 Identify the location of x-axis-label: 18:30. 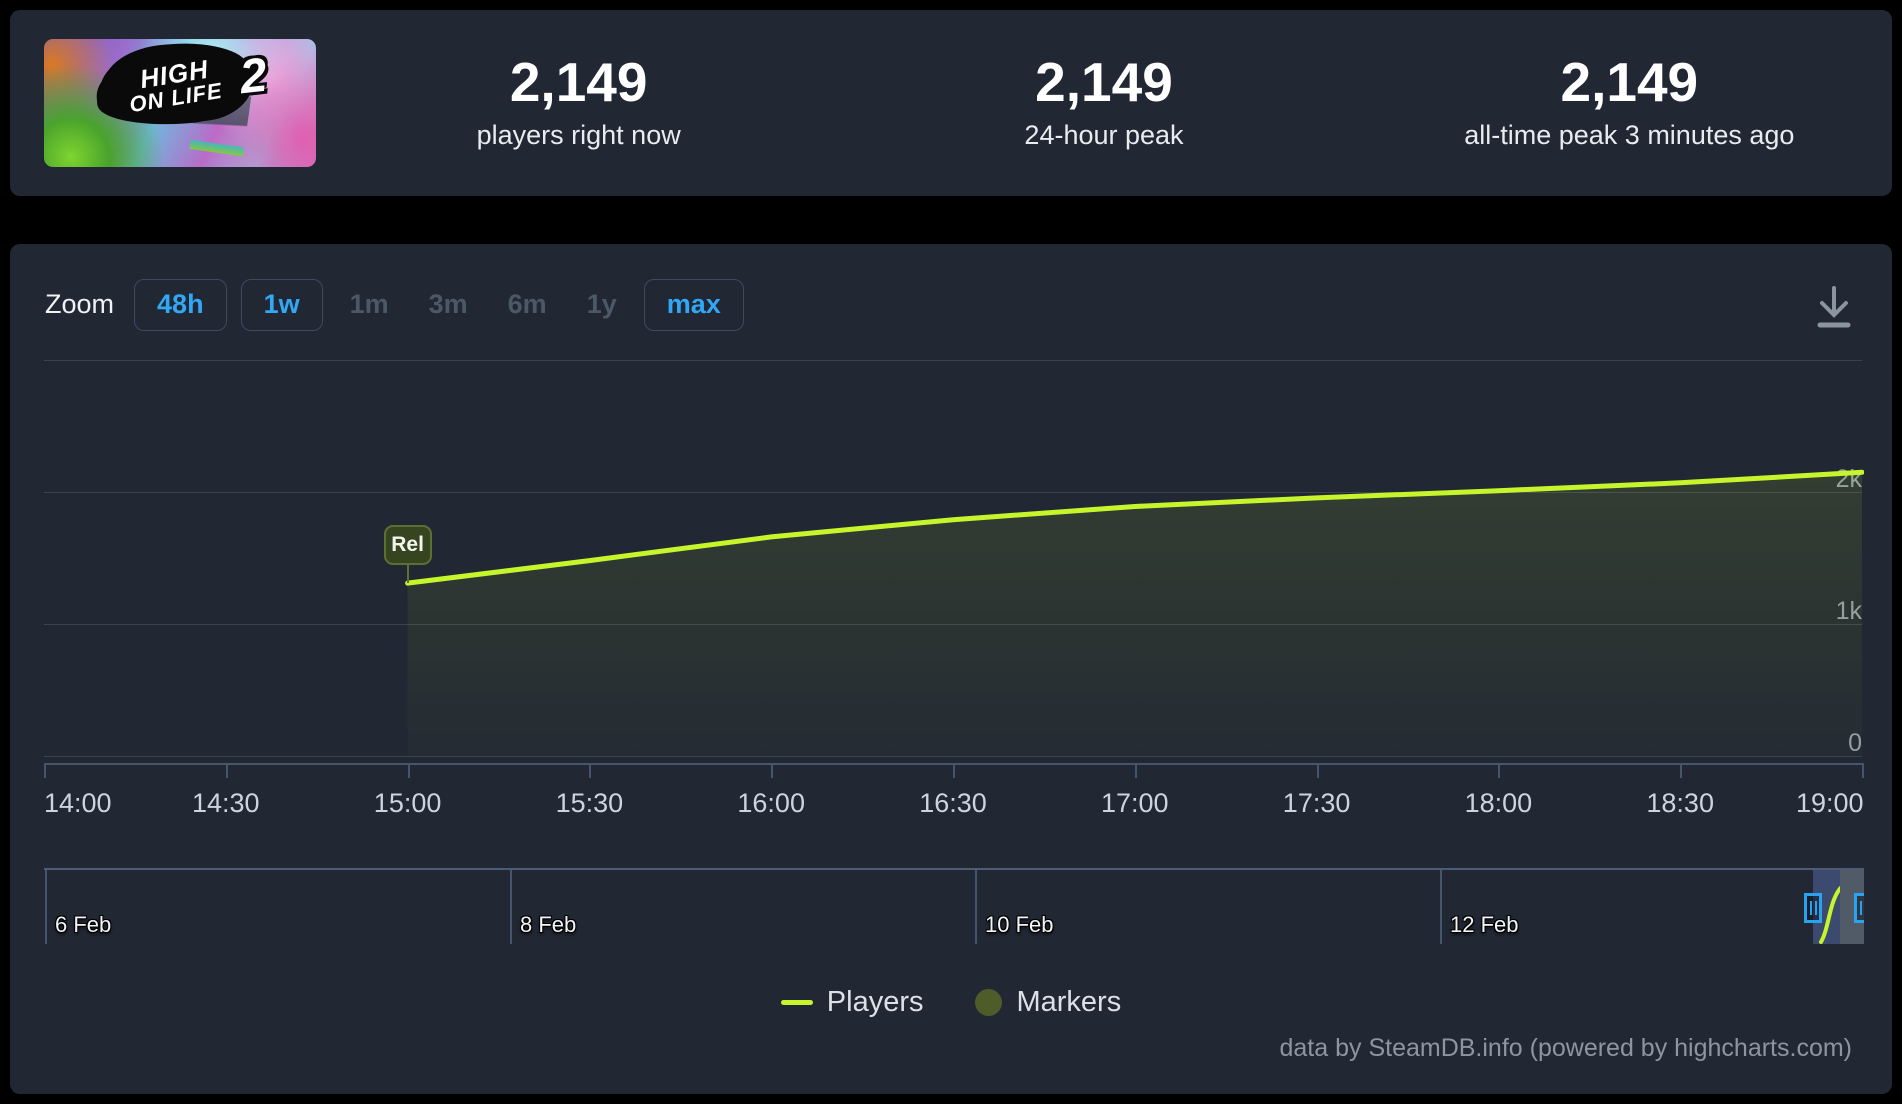
(1680, 803).